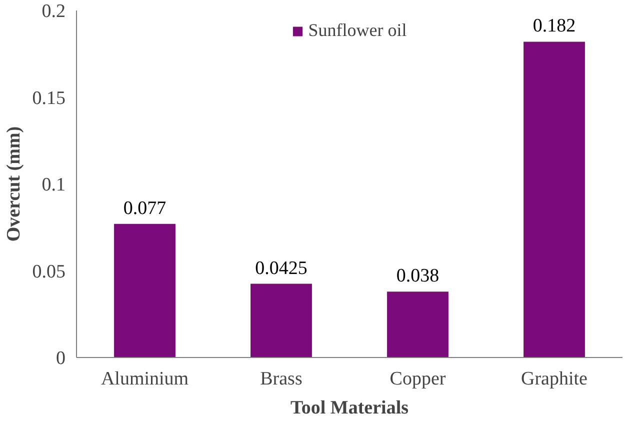  Describe the element at coordinates (144, 379) in the screenshot. I see `x-tick-label: Aluminium` at that location.